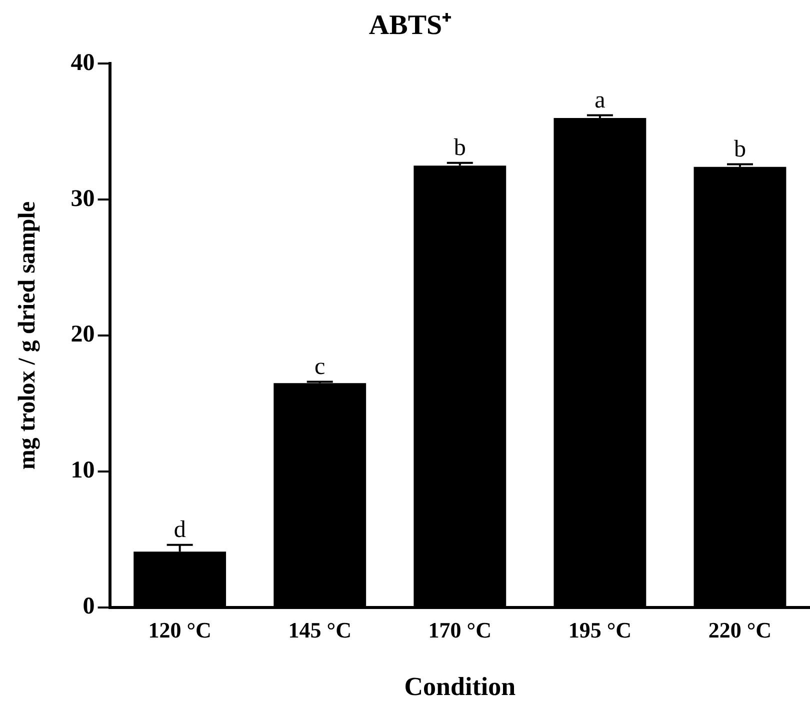  I want to click on x-tick-label: 170 °C, so click(460, 629).